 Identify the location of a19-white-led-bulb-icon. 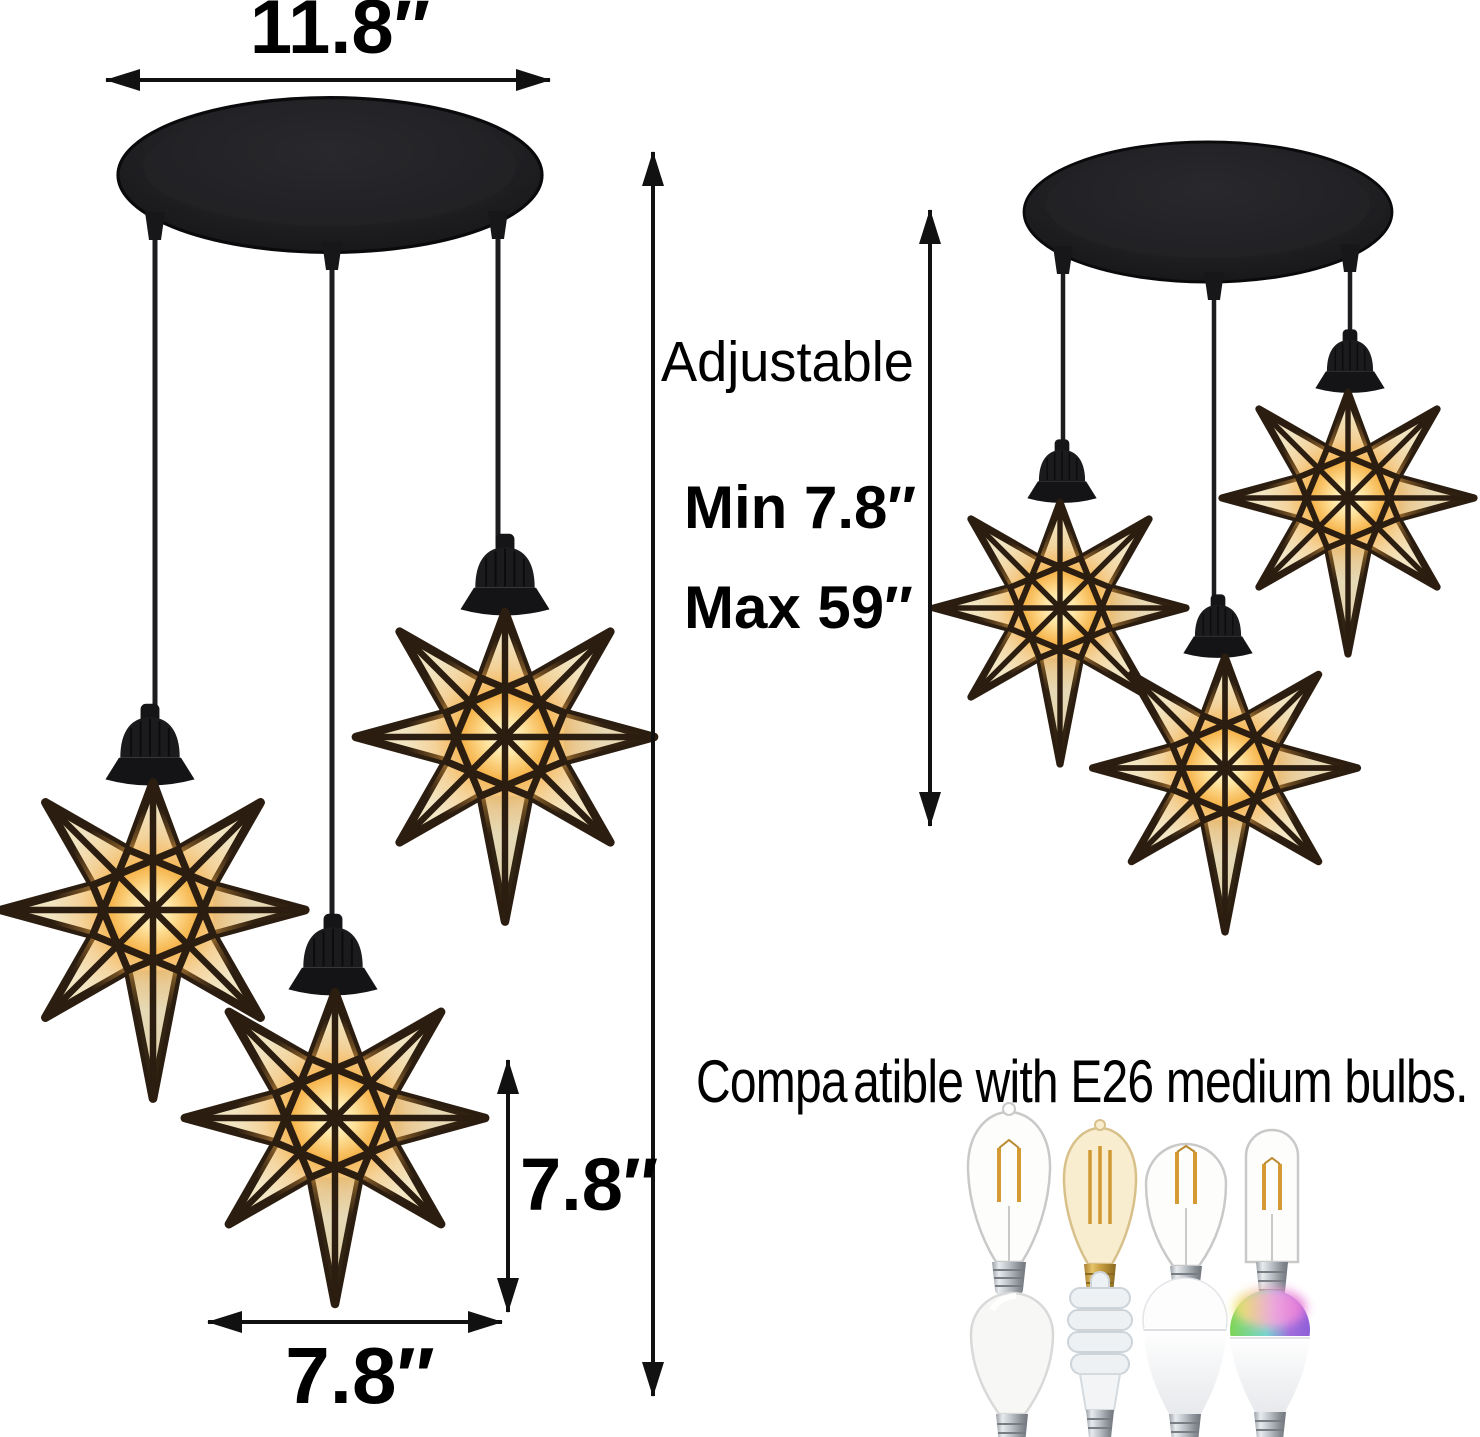
(1185, 1357).